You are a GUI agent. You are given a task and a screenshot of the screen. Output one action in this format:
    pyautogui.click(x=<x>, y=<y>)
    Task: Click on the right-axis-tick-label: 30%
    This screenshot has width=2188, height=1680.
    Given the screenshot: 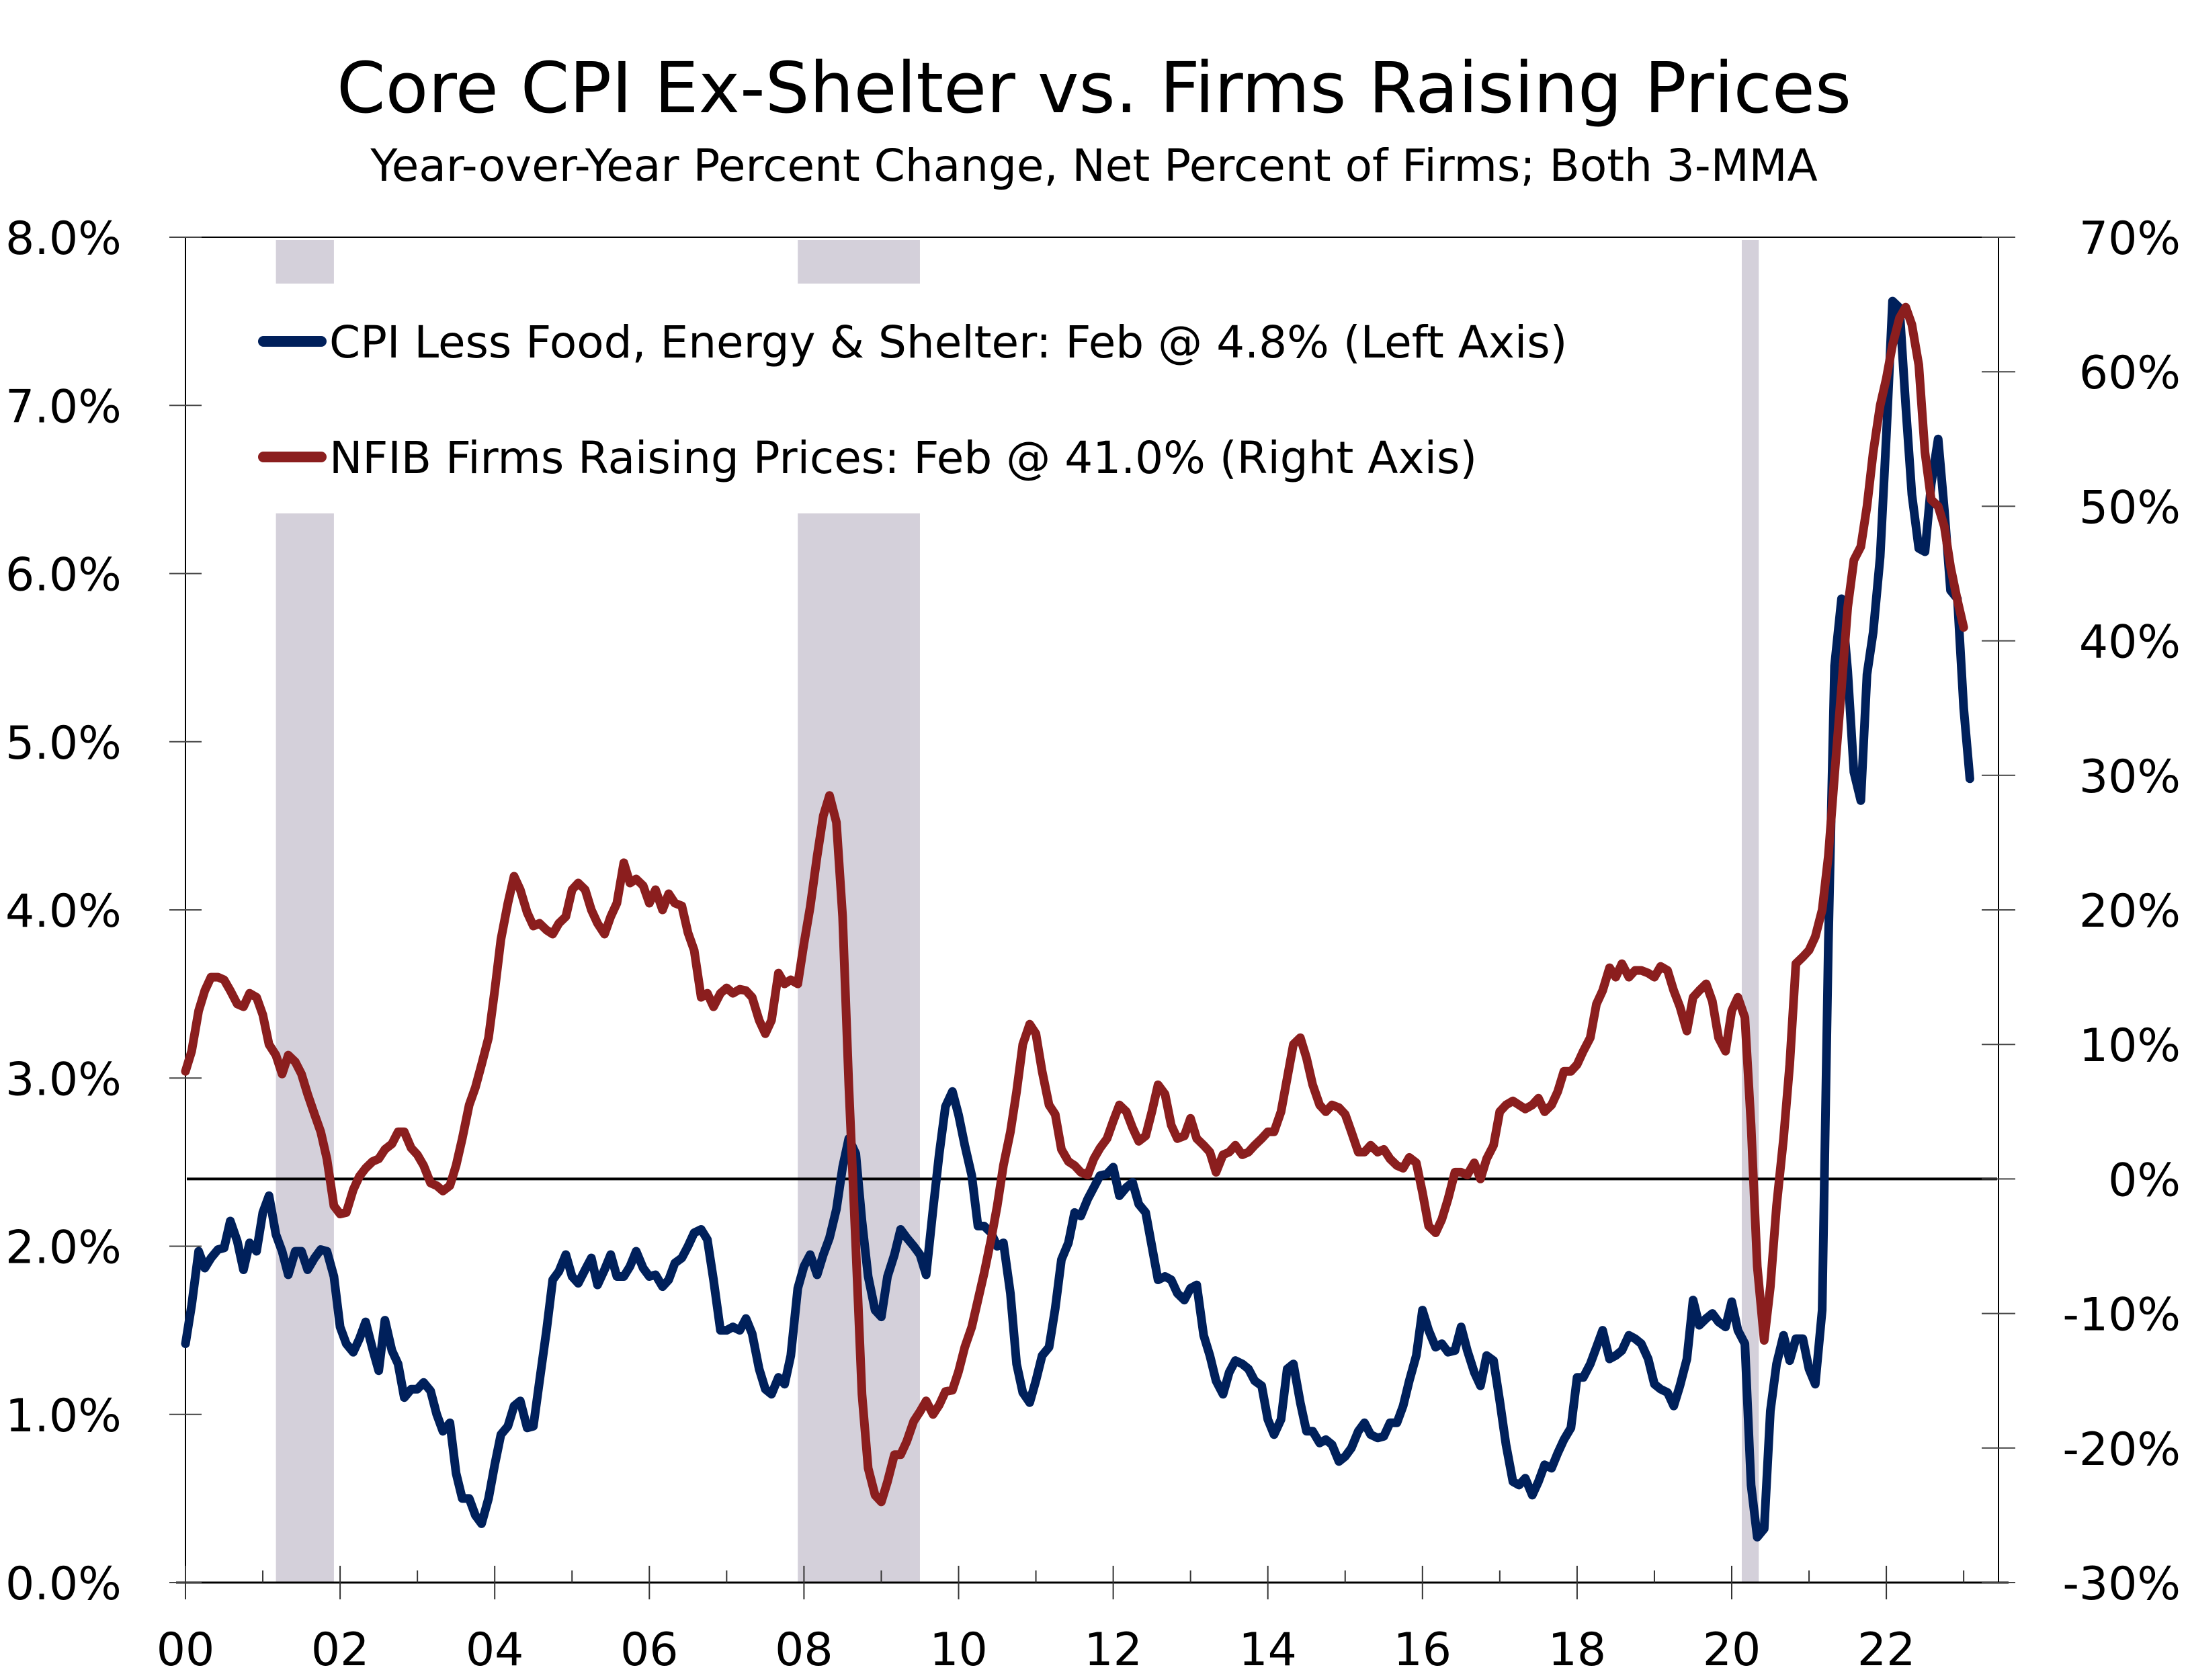 What is the action you would take?
    pyautogui.click(x=2130, y=778)
    